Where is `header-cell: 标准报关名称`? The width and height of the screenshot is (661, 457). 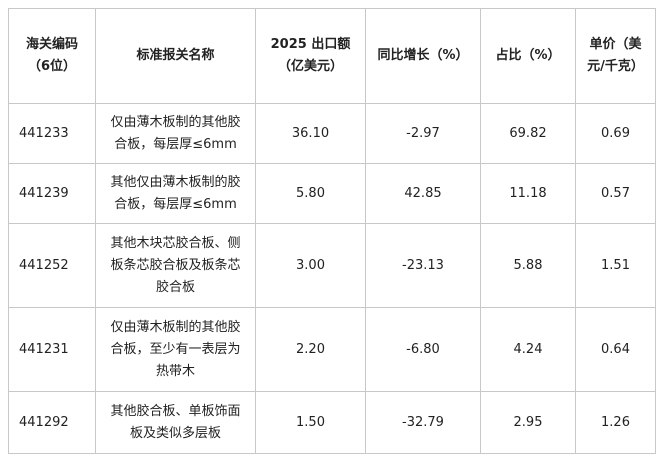 header-cell: 标准报关名称 is located at coordinates (175, 56).